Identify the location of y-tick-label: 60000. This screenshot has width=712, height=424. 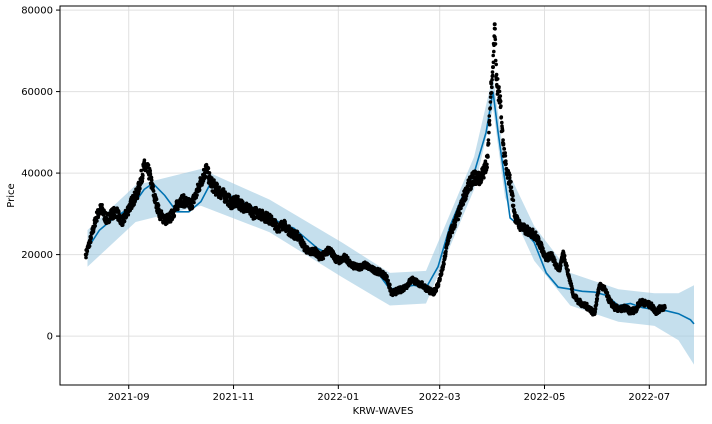
(37, 92).